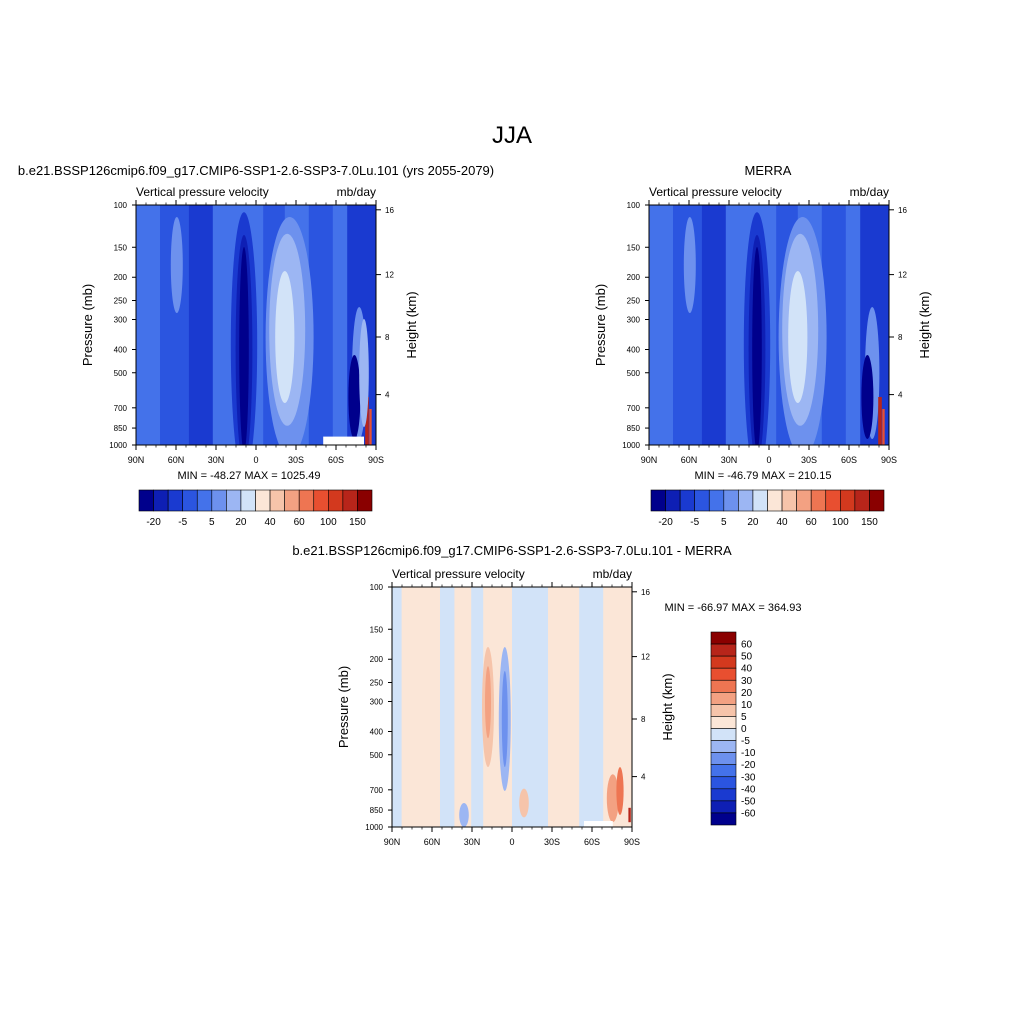 The image size is (1024, 1029). Describe the element at coordinates (512, 135) in the screenshot. I see `figure-title: JJA` at that location.